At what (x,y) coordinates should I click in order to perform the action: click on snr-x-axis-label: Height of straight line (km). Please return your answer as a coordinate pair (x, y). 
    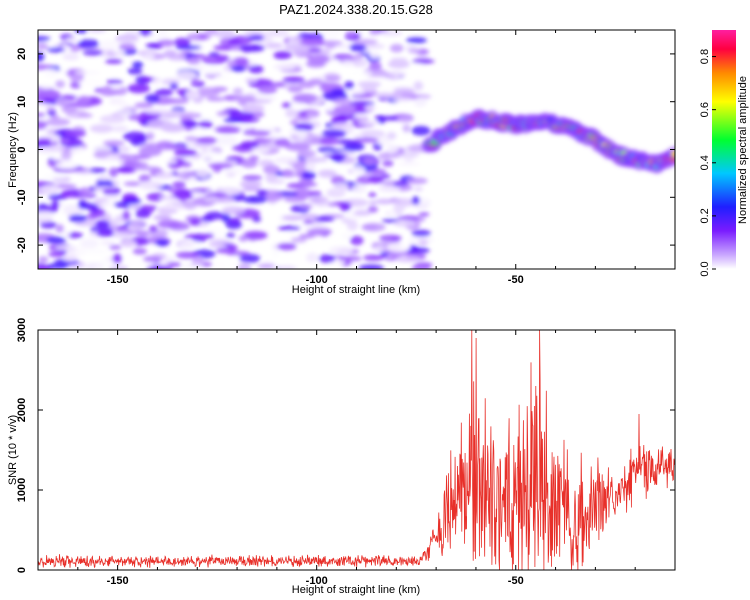
    Looking at the image, I should click on (356, 590).